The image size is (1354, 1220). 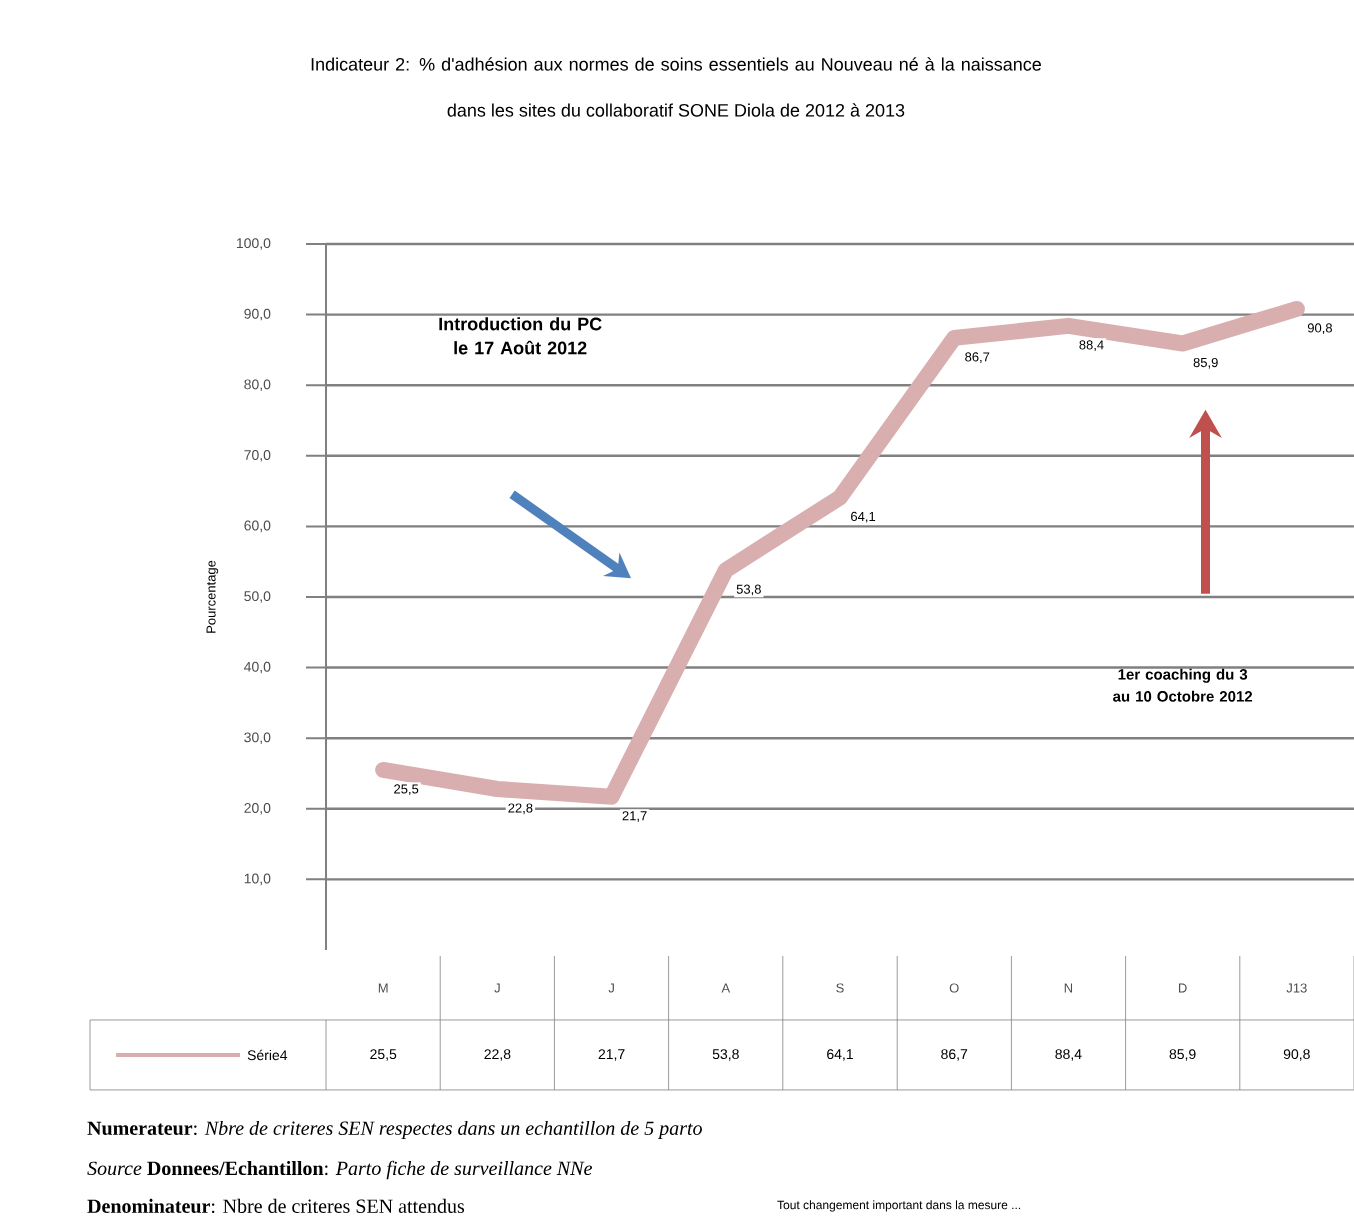 I want to click on annotation: Introduction du PC le 17 Août 2012, so click(x=520, y=336).